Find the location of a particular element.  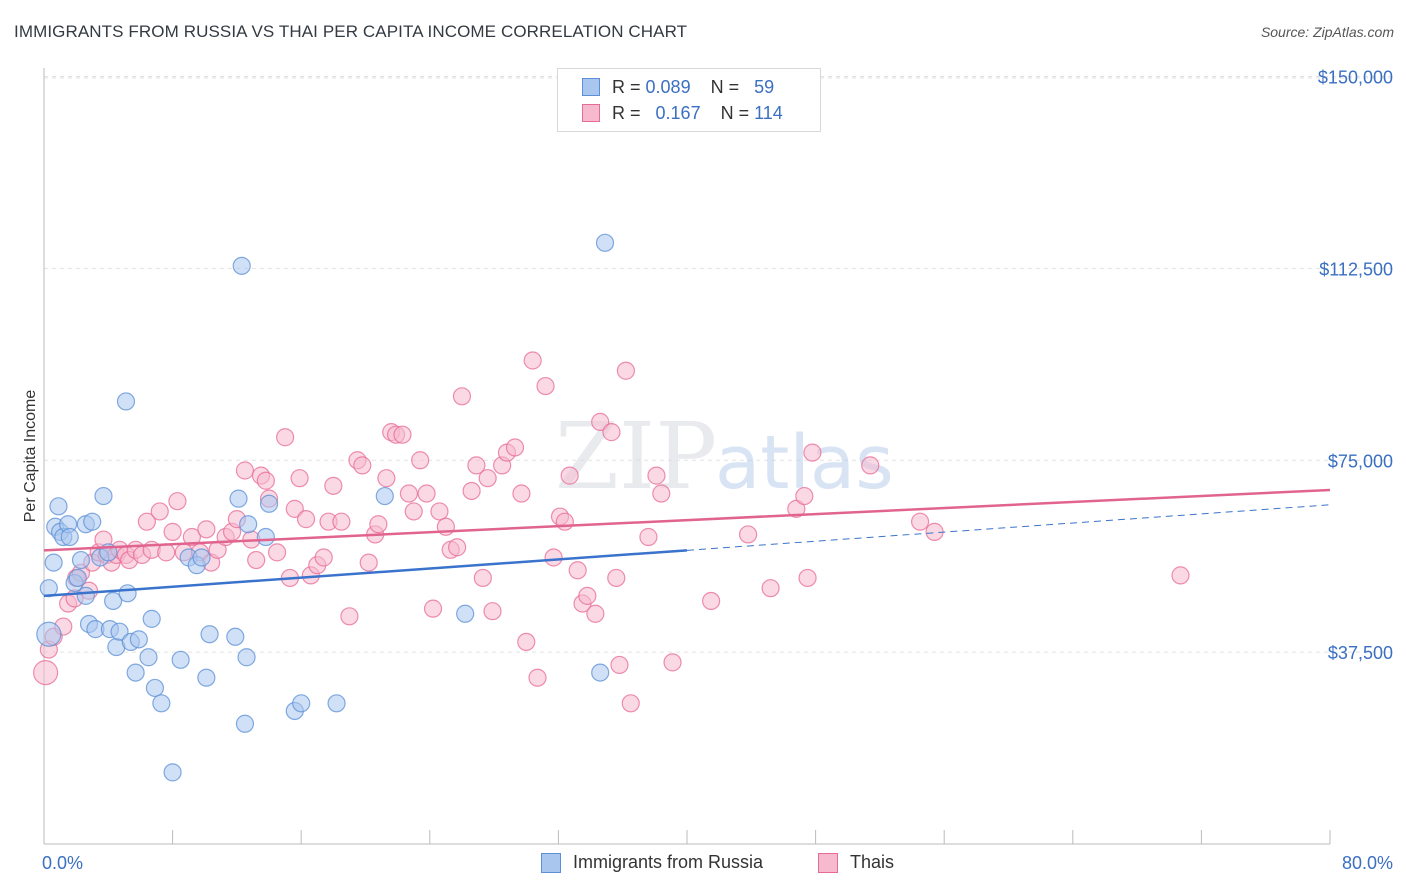

y-tick-label: $75,000 is located at coordinates (1360, 461).